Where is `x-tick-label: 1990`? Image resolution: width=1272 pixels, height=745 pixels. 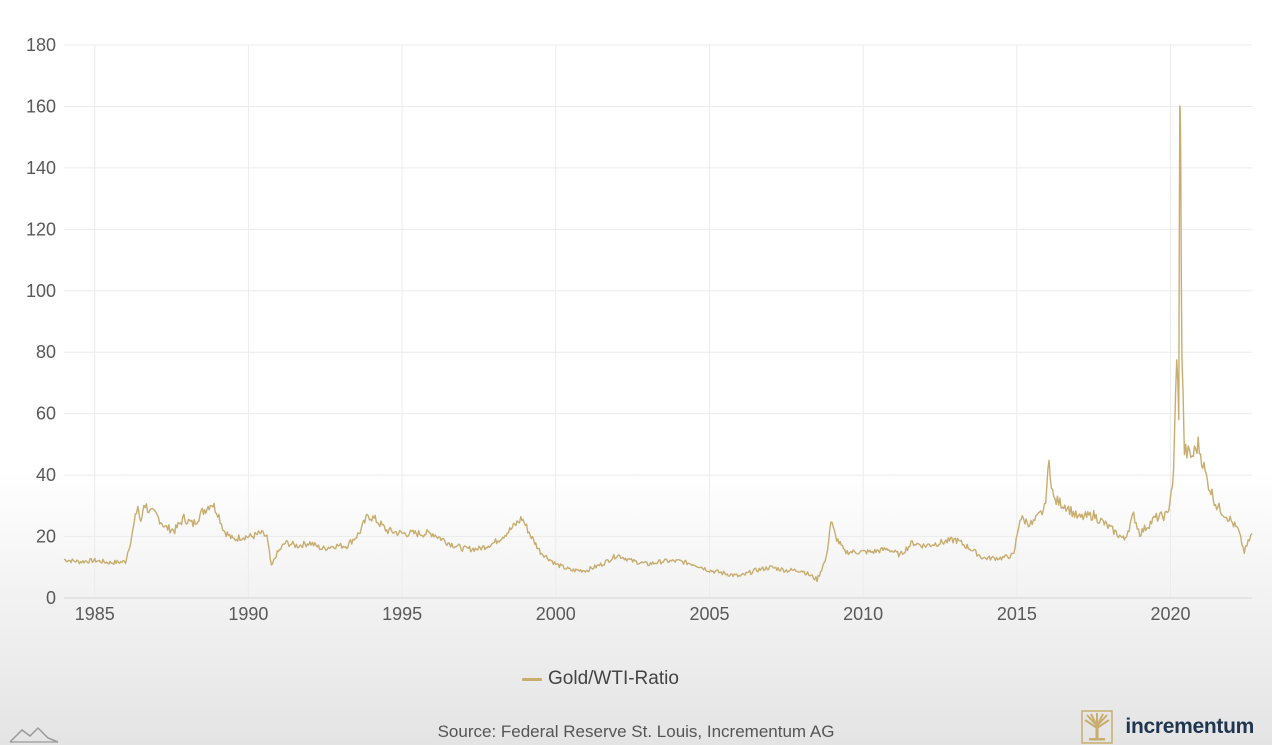 x-tick-label: 1990 is located at coordinates (248, 614).